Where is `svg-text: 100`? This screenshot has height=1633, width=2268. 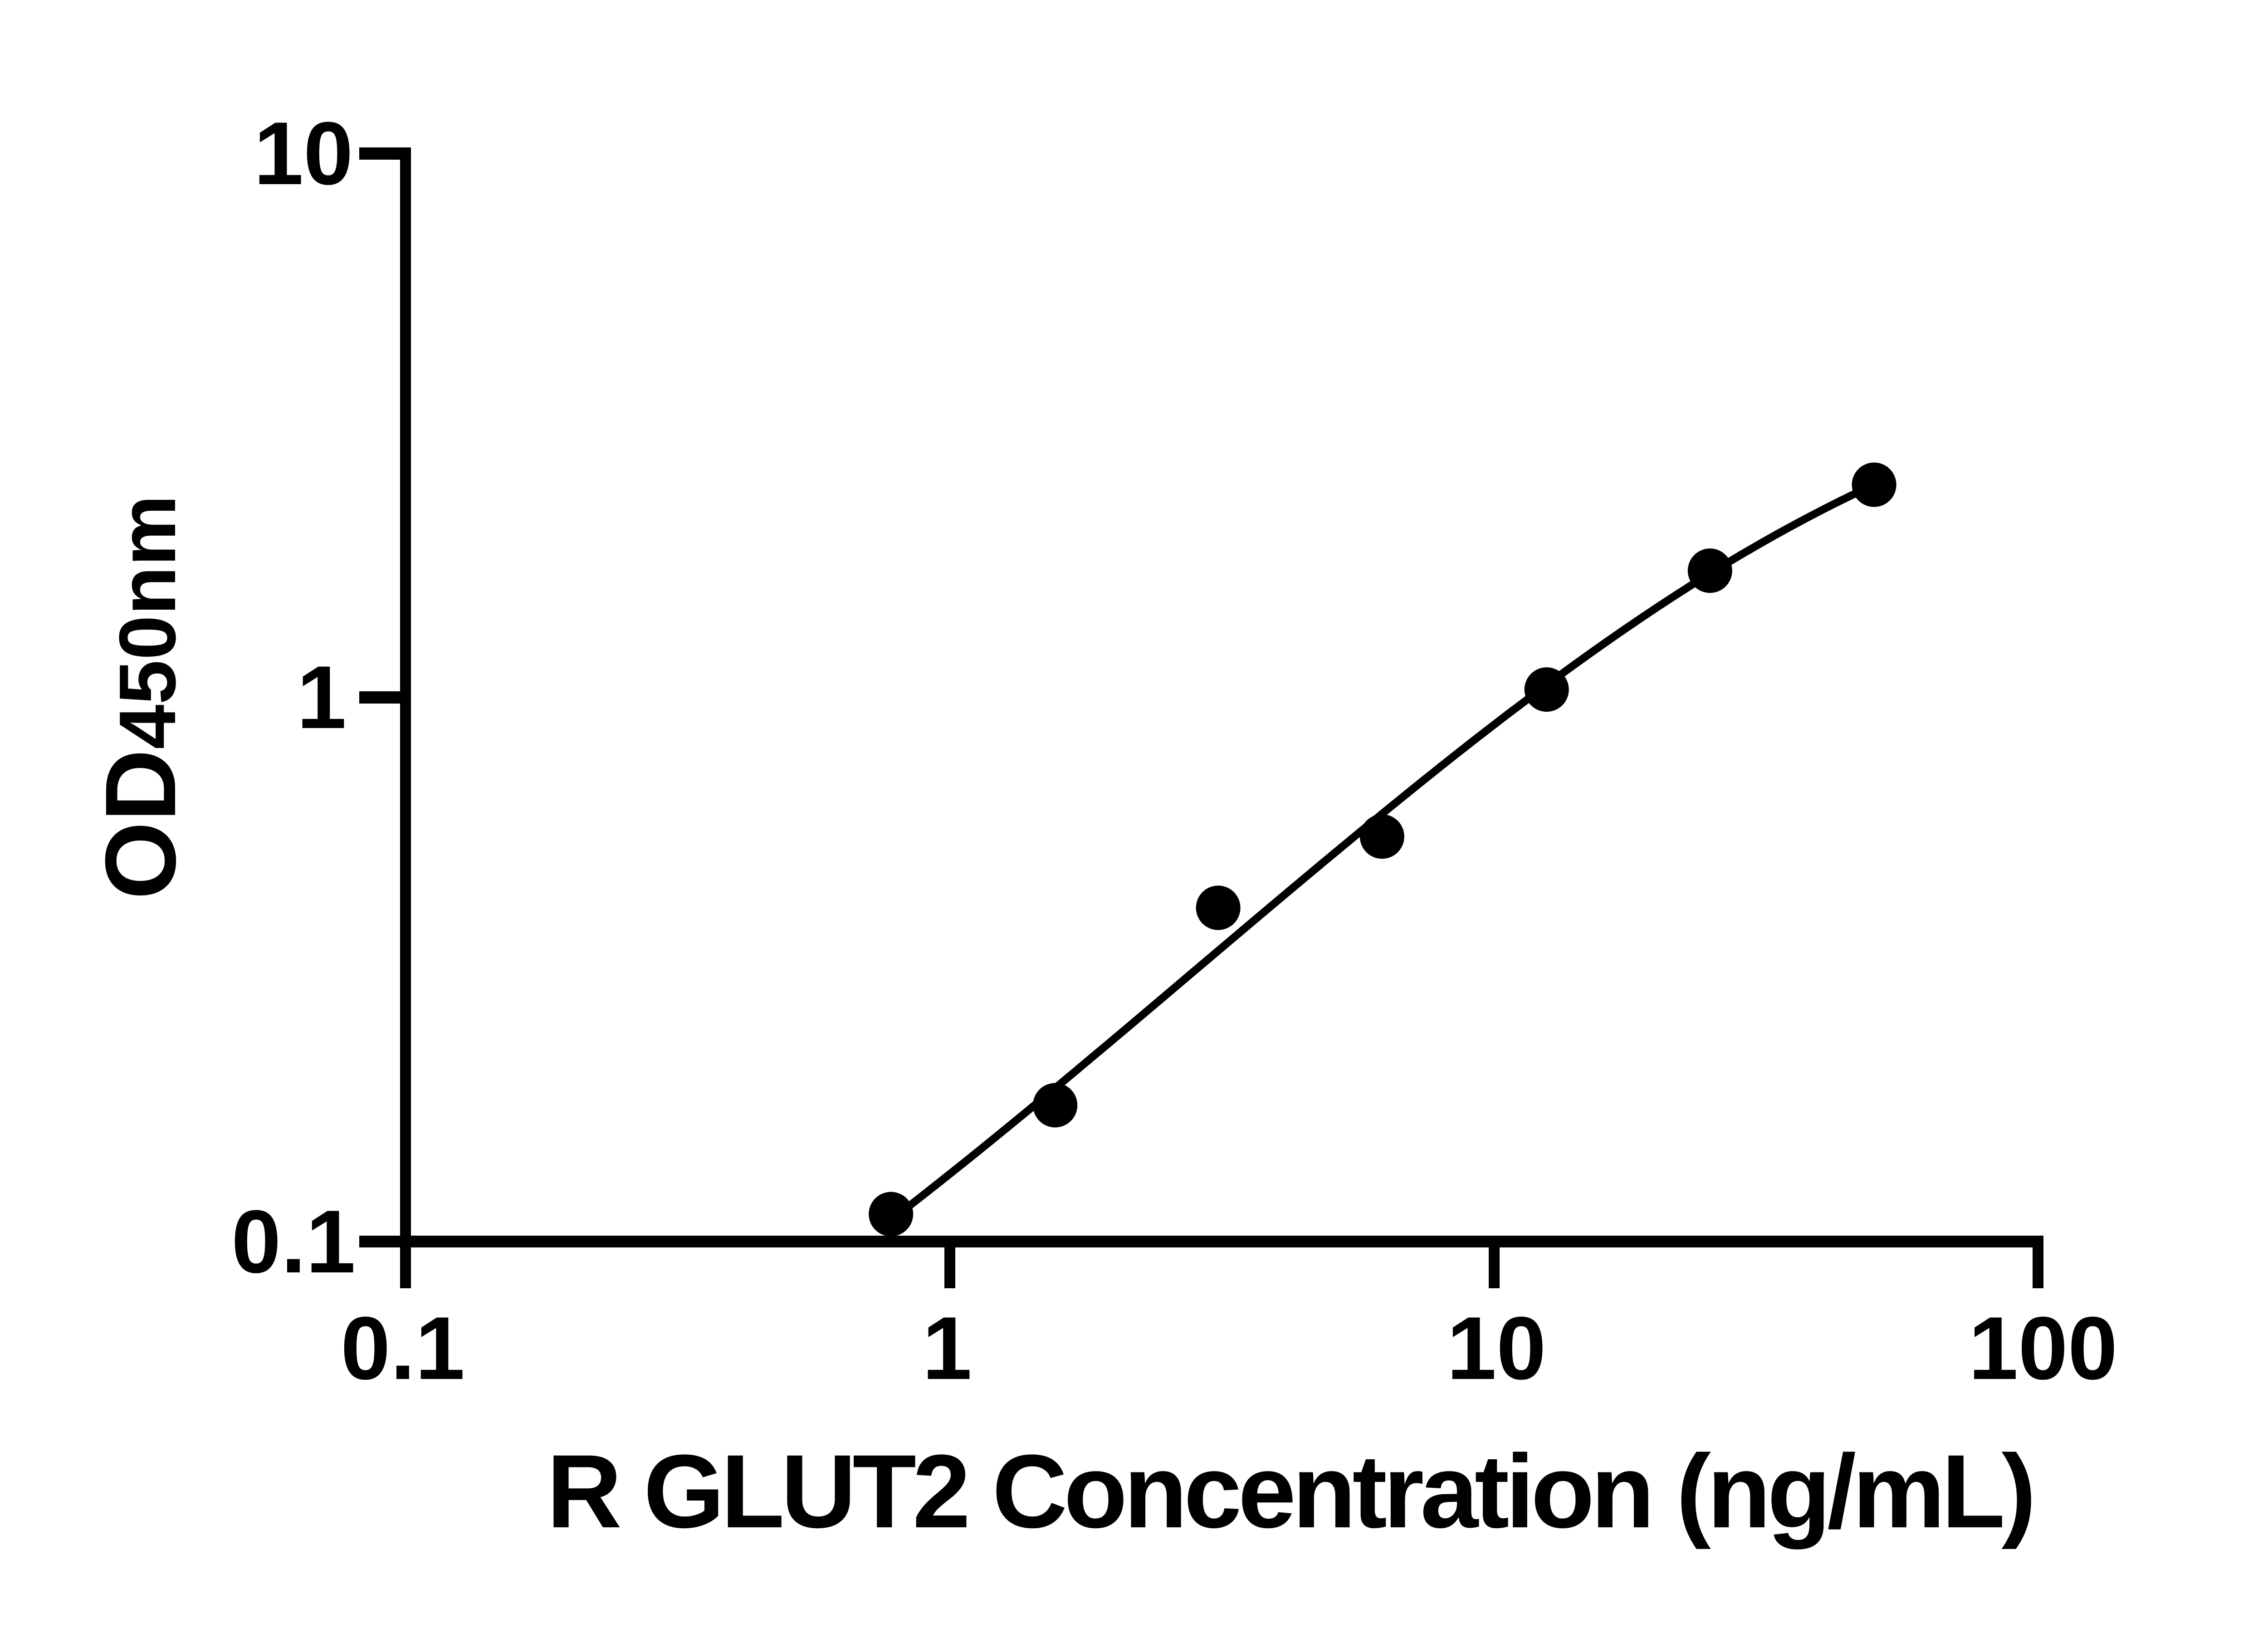 svg-text: 100 is located at coordinates (2043, 1348).